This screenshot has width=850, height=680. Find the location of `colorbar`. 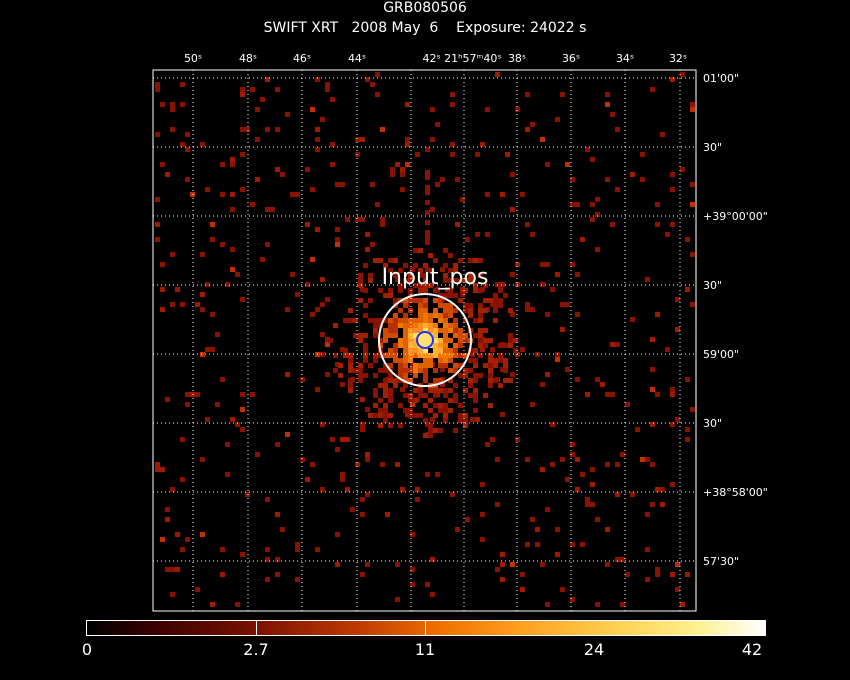

colorbar is located at coordinates (426, 628).